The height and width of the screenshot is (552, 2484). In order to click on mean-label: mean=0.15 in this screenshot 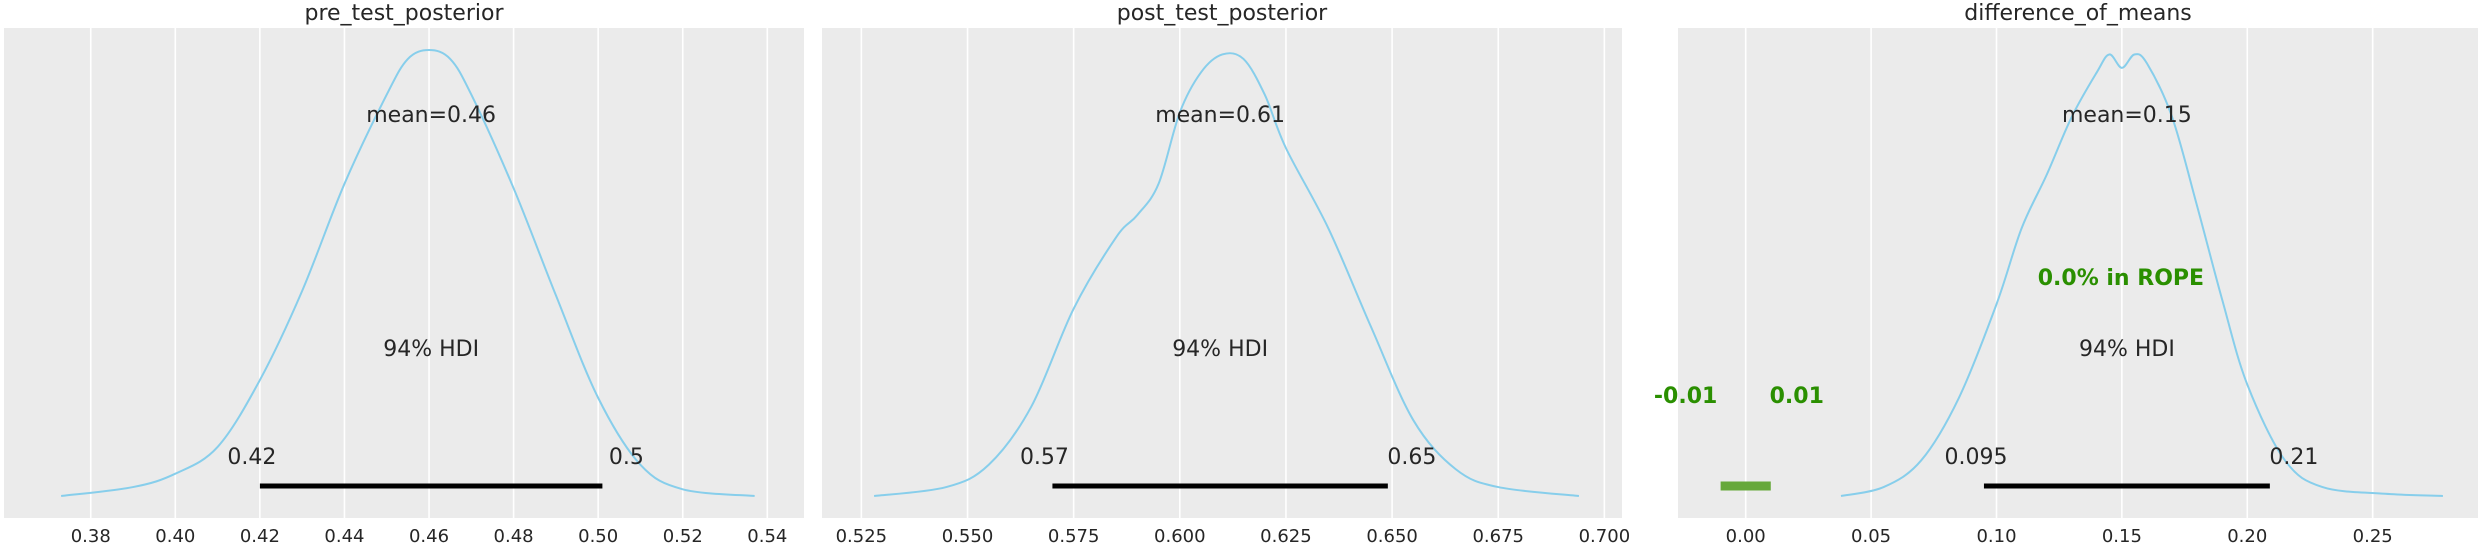, I will do `click(2127, 115)`.